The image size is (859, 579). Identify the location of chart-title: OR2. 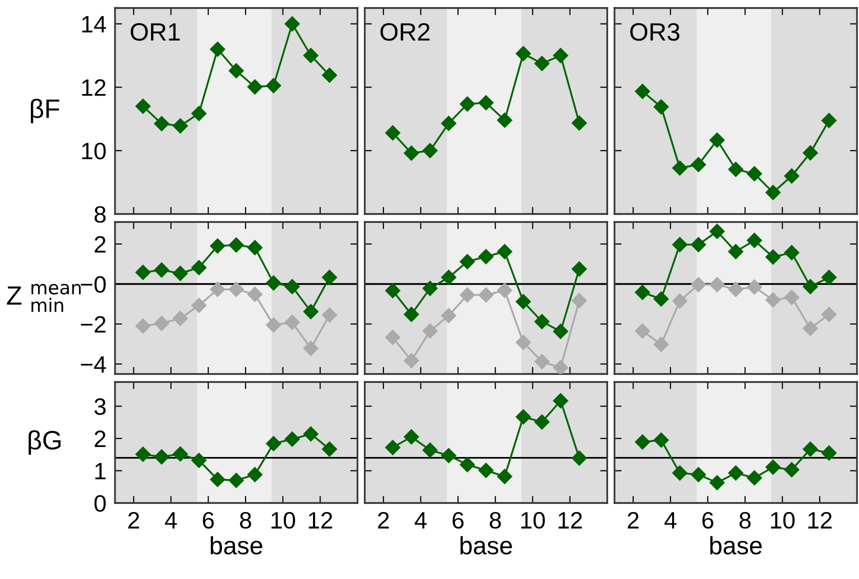
(405, 32).